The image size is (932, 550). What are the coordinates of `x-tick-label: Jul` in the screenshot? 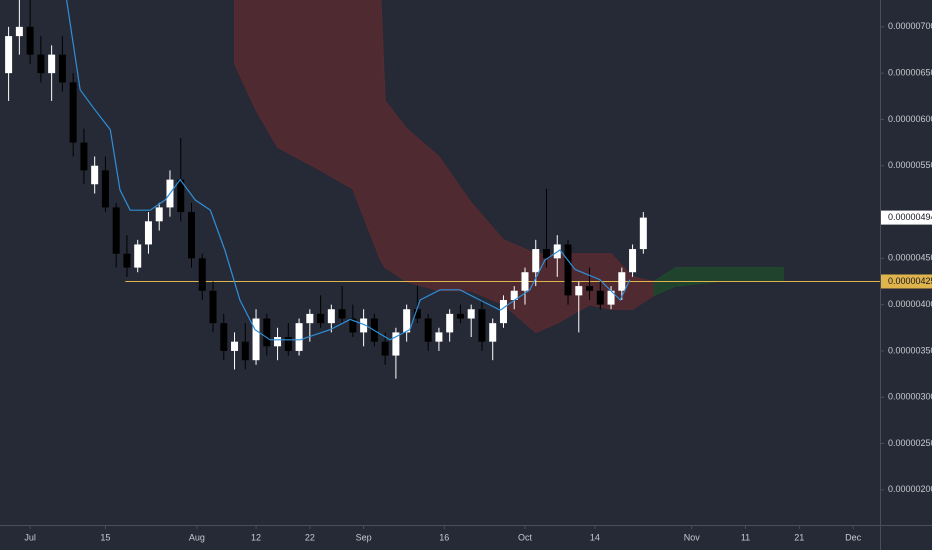 It's located at (30, 537).